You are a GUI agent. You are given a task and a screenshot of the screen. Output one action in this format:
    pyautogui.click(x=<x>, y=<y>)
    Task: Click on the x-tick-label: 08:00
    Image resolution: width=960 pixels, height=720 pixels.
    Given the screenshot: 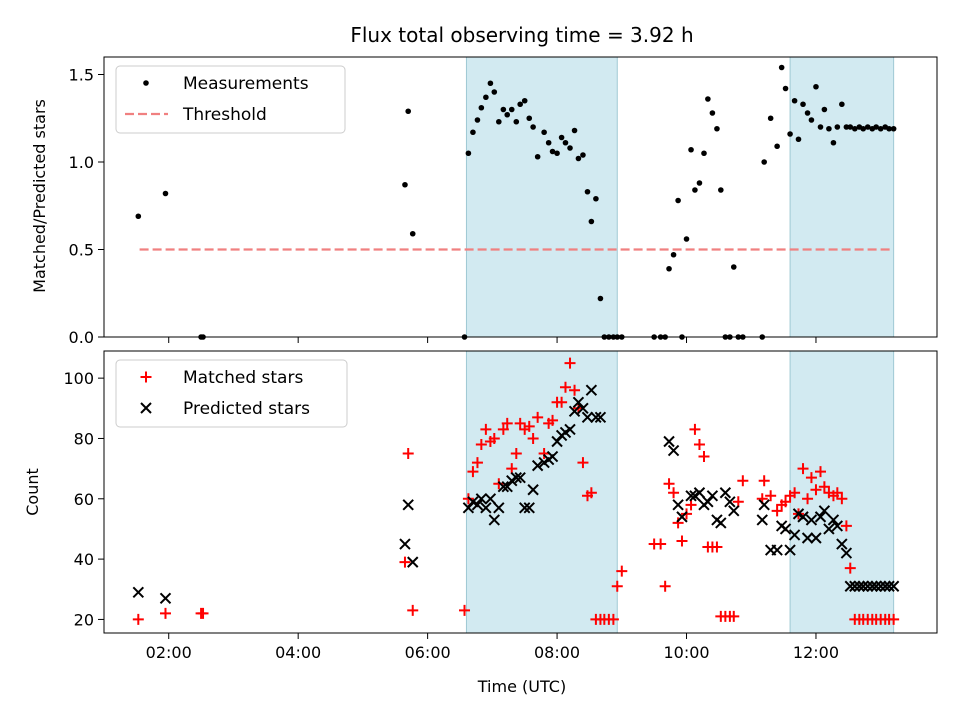 What is the action you would take?
    pyautogui.click(x=557, y=652)
    